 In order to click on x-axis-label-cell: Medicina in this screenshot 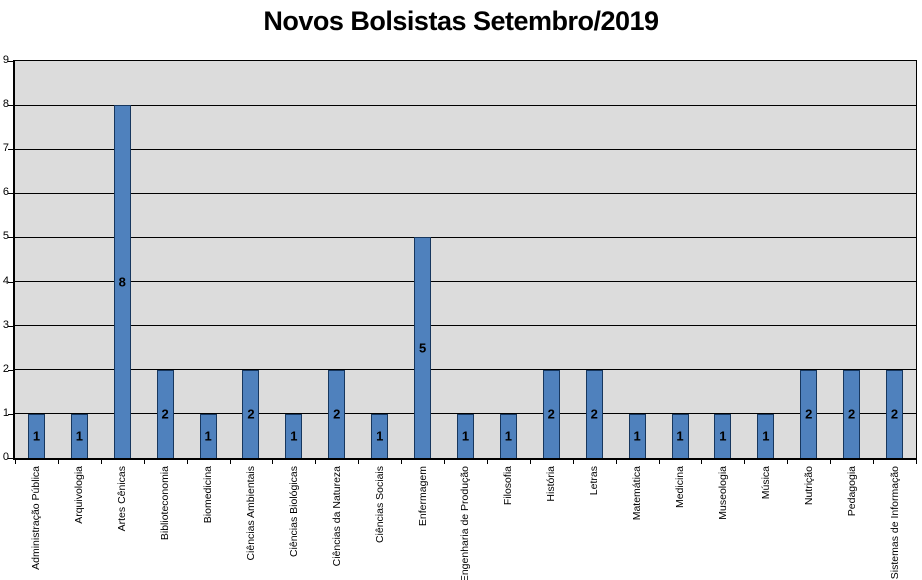, I will do `click(680, 523)`.